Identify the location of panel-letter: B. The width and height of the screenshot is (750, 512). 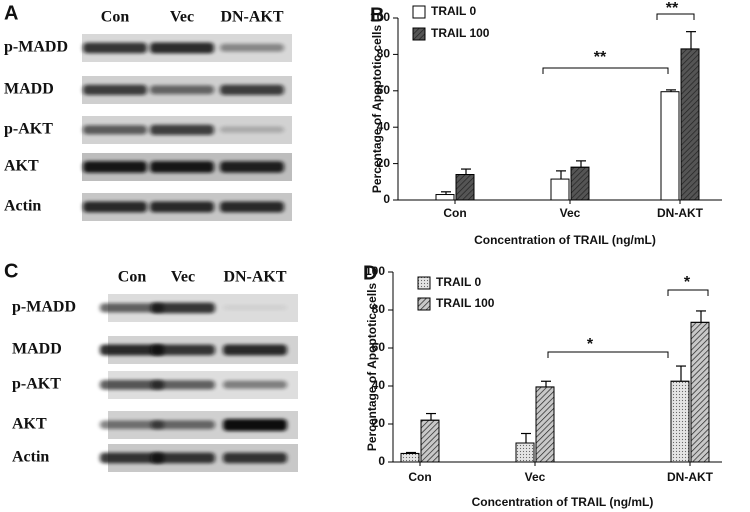
(377, 15).